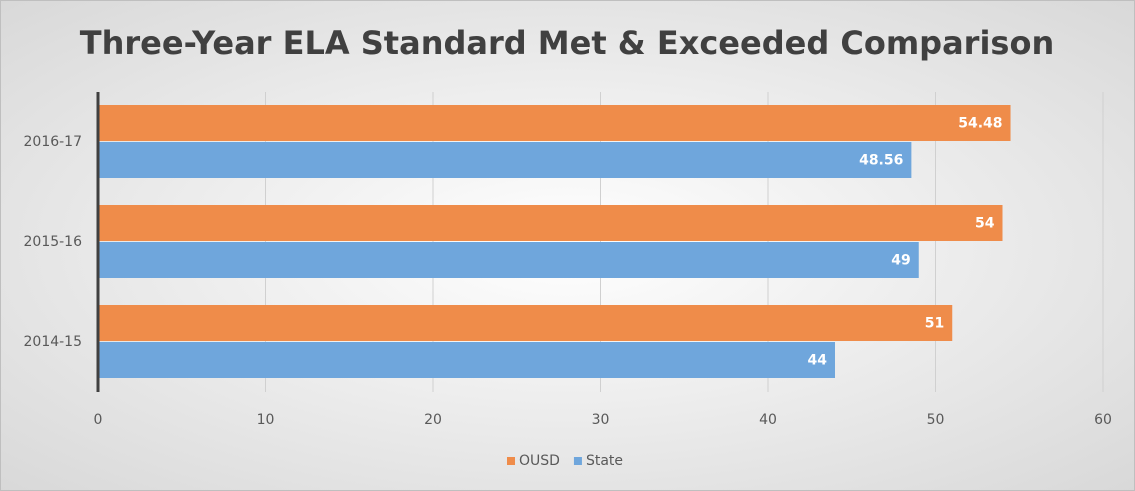 This screenshot has width=1135, height=491. I want to click on x-tick-label: 50, so click(936, 420).